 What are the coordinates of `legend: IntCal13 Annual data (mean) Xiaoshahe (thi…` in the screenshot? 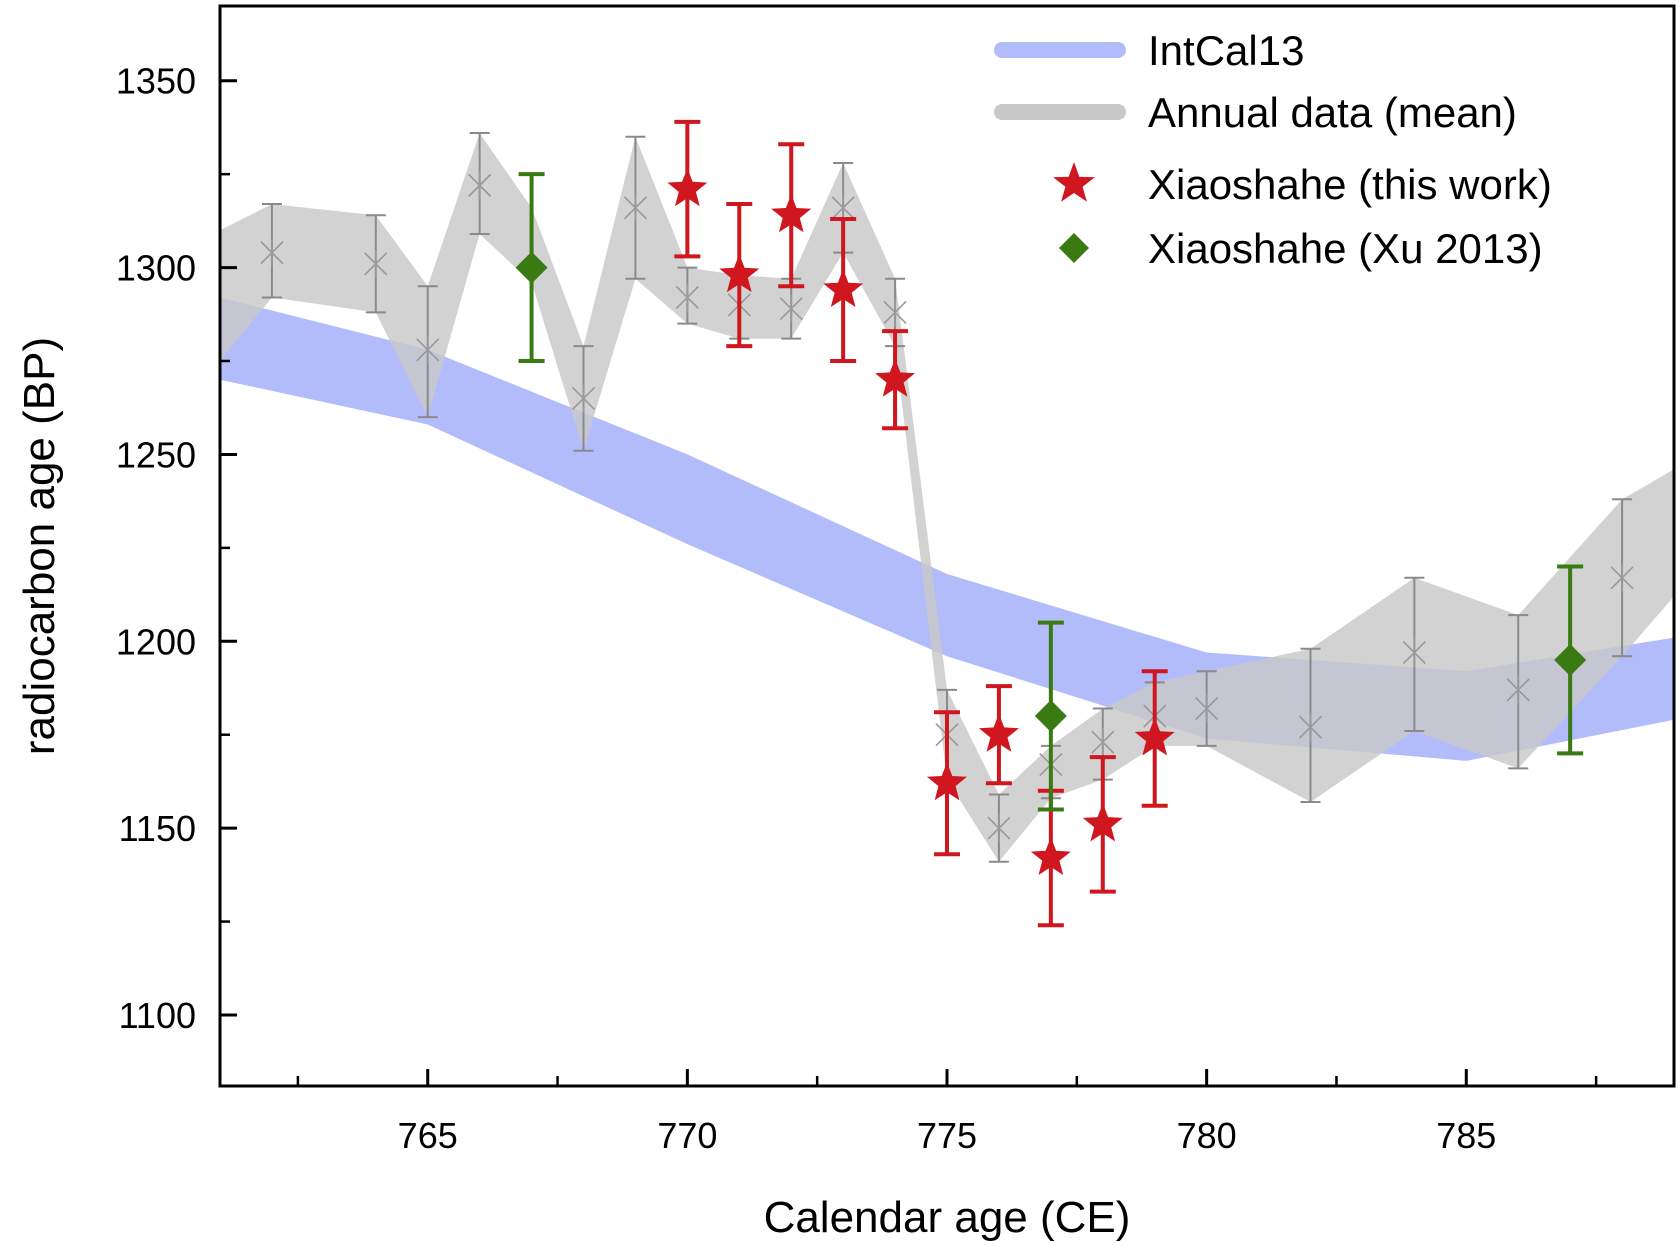 It's located at (1273, 149).